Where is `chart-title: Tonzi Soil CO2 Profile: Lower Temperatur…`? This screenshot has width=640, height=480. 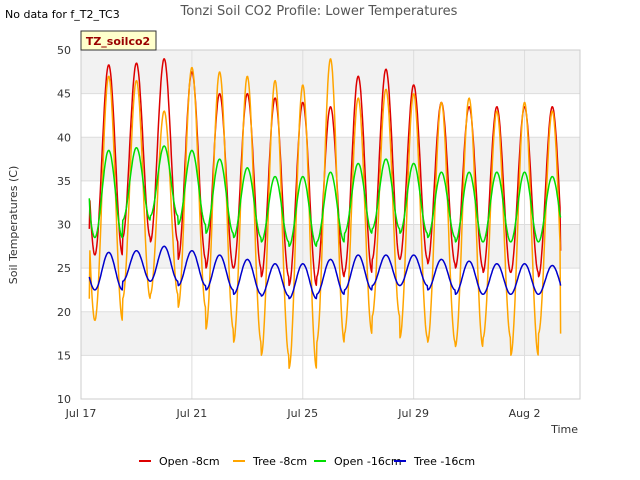 chart-title: Tonzi Soil CO2 Profile: Lower Temperatur… is located at coordinates (319, 11).